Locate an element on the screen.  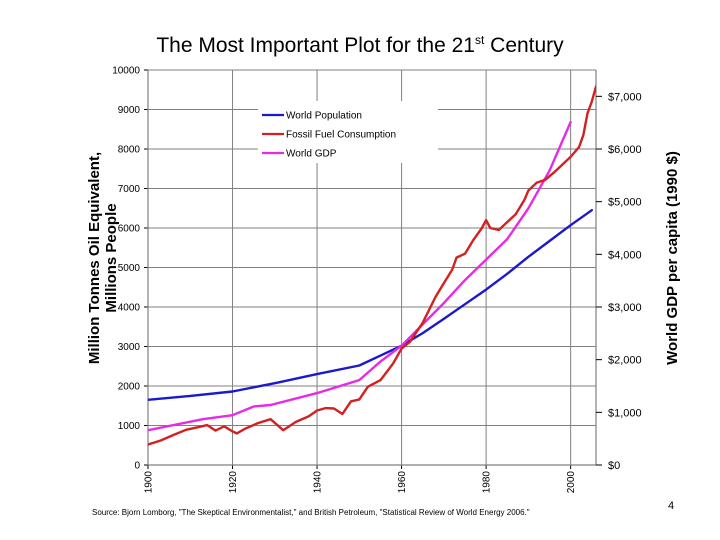
y-right-tick-label: $5,000 is located at coordinates (625, 203).